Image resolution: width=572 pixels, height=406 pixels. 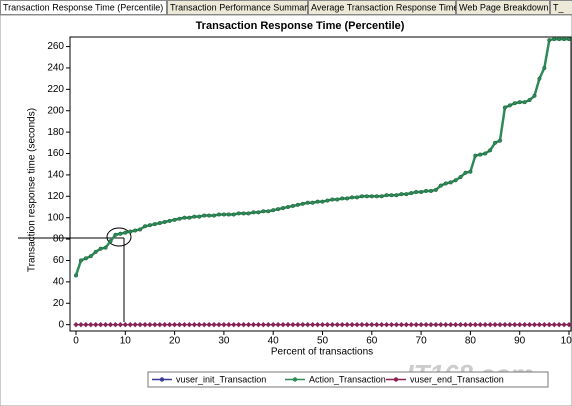 What do you see at coordinates (300, 26) in the screenshot?
I see `chart-title: Transaction Response Time (Percentile)` at bounding box center [300, 26].